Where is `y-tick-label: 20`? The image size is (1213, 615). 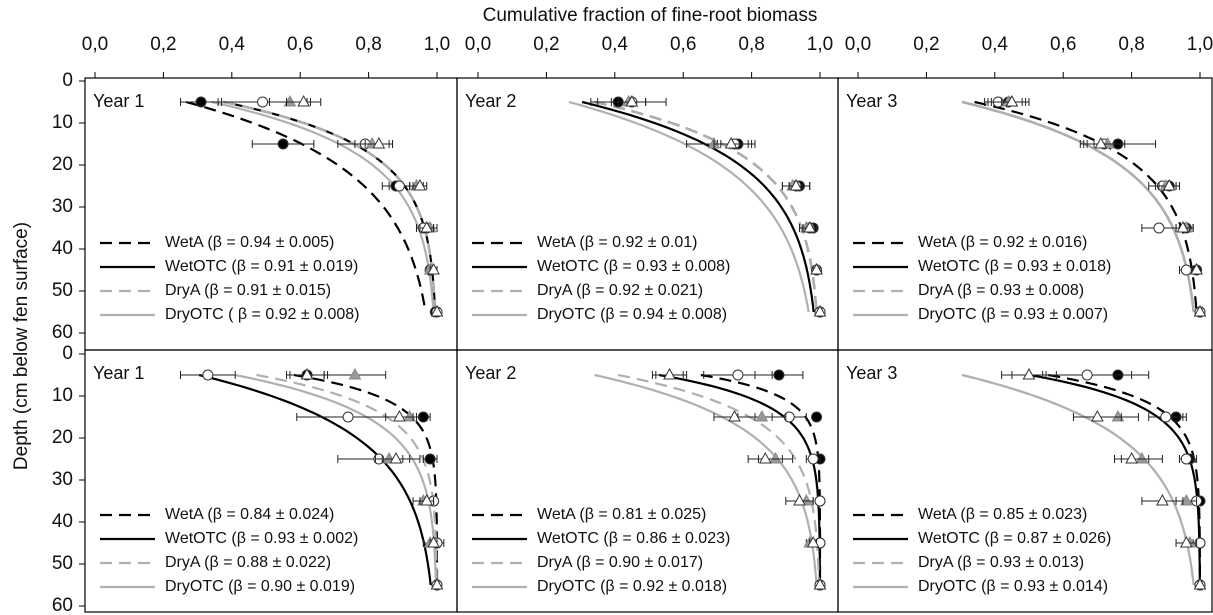 y-tick-label: 20 is located at coordinates (62, 164).